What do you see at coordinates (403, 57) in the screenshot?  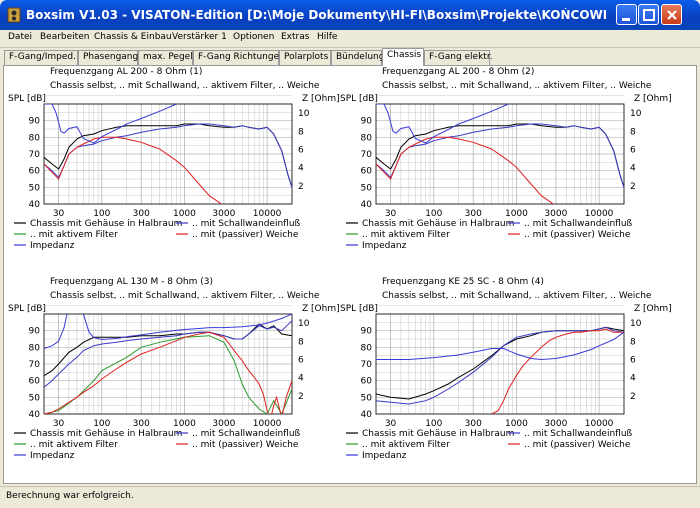 I see `tab-chassis: Chassis` at bounding box center [403, 57].